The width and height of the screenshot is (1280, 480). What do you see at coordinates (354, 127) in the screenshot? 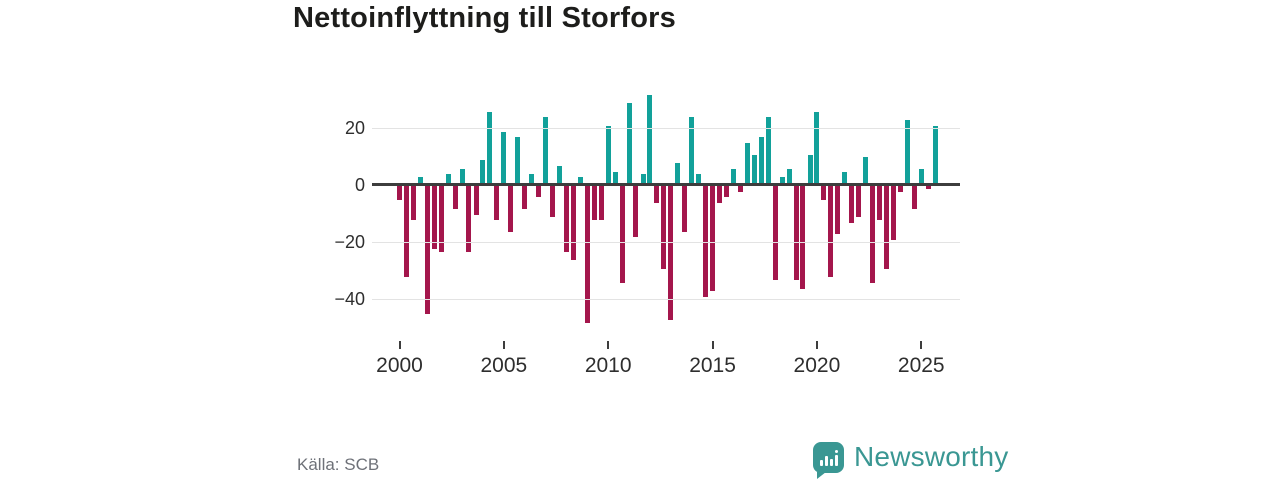
I see `y-axis-tick-label: 20` at bounding box center [354, 127].